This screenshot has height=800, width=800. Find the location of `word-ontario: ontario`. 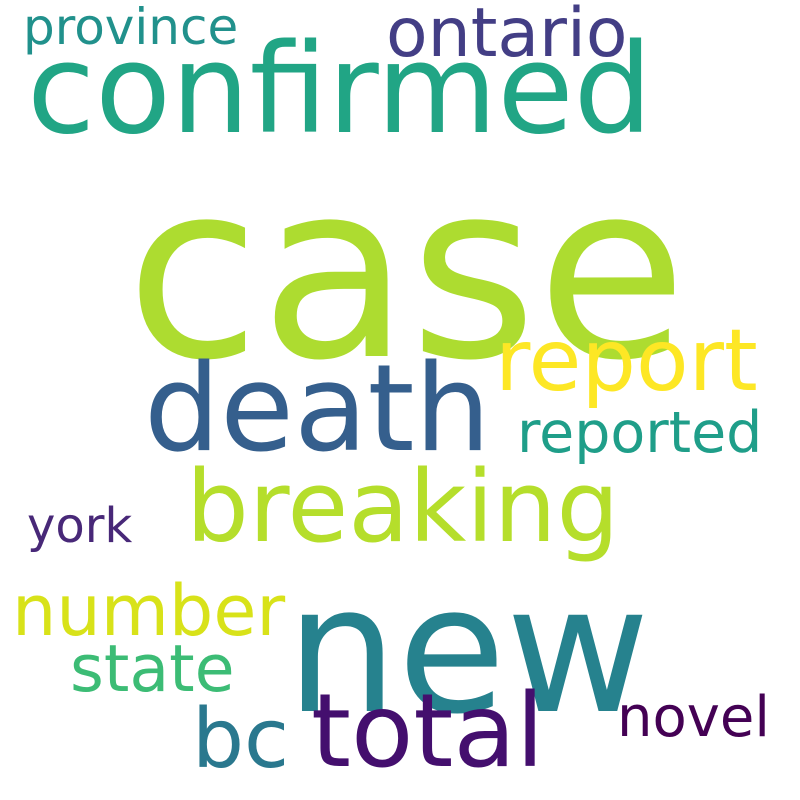

word-ontario: ontario is located at coordinates (507, 36).